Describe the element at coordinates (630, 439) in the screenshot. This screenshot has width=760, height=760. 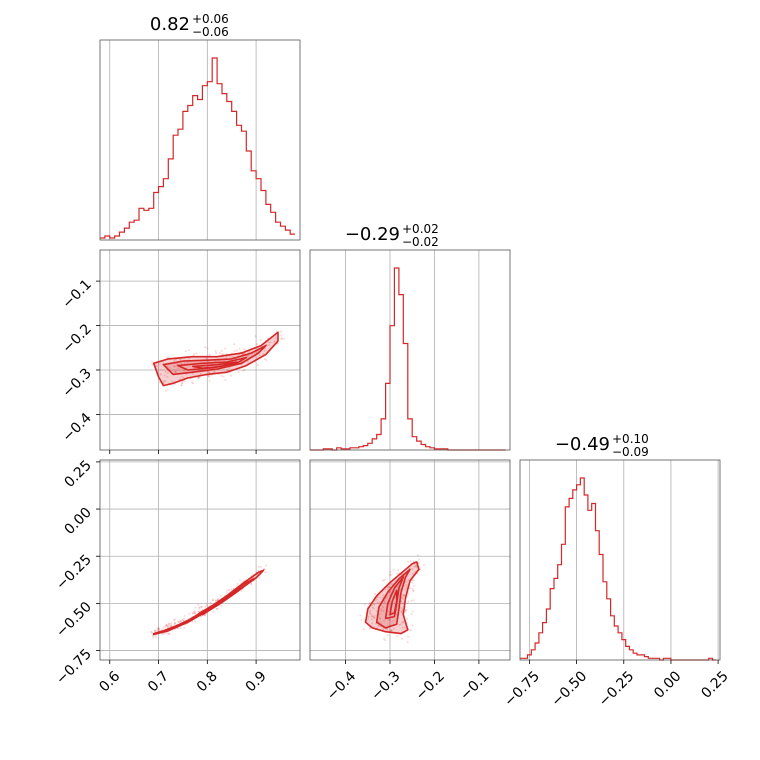
I see `title-2-plus: +0.10` at that location.